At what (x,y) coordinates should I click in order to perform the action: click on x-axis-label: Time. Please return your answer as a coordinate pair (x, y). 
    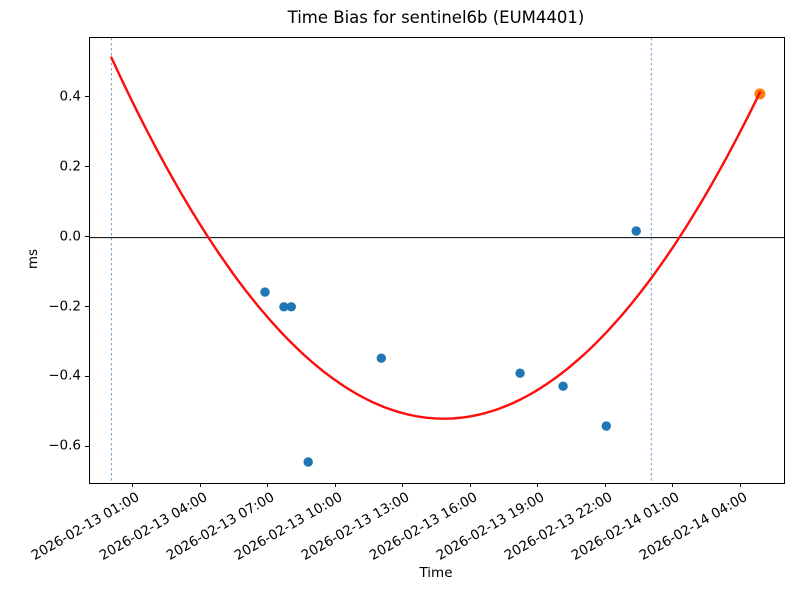
    Looking at the image, I should click on (436, 573).